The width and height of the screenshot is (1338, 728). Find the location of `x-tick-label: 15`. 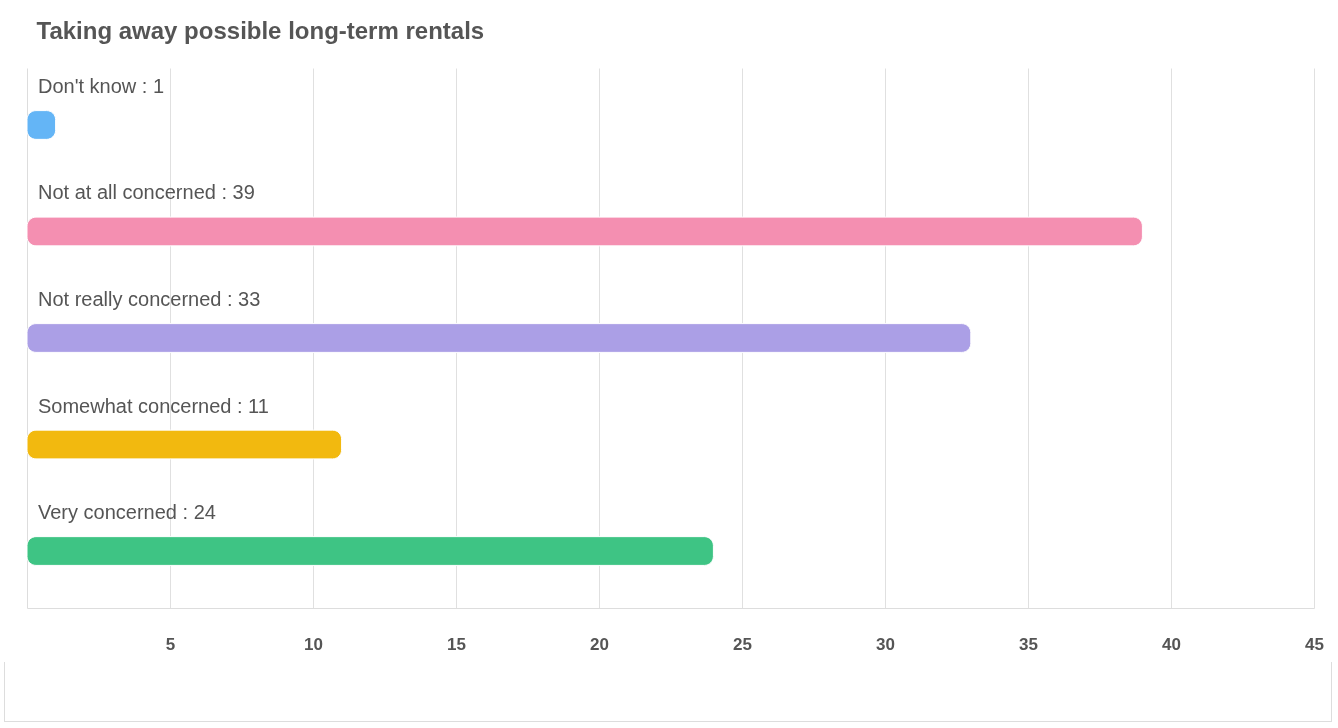

x-tick-label: 15 is located at coordinates (456, 644).